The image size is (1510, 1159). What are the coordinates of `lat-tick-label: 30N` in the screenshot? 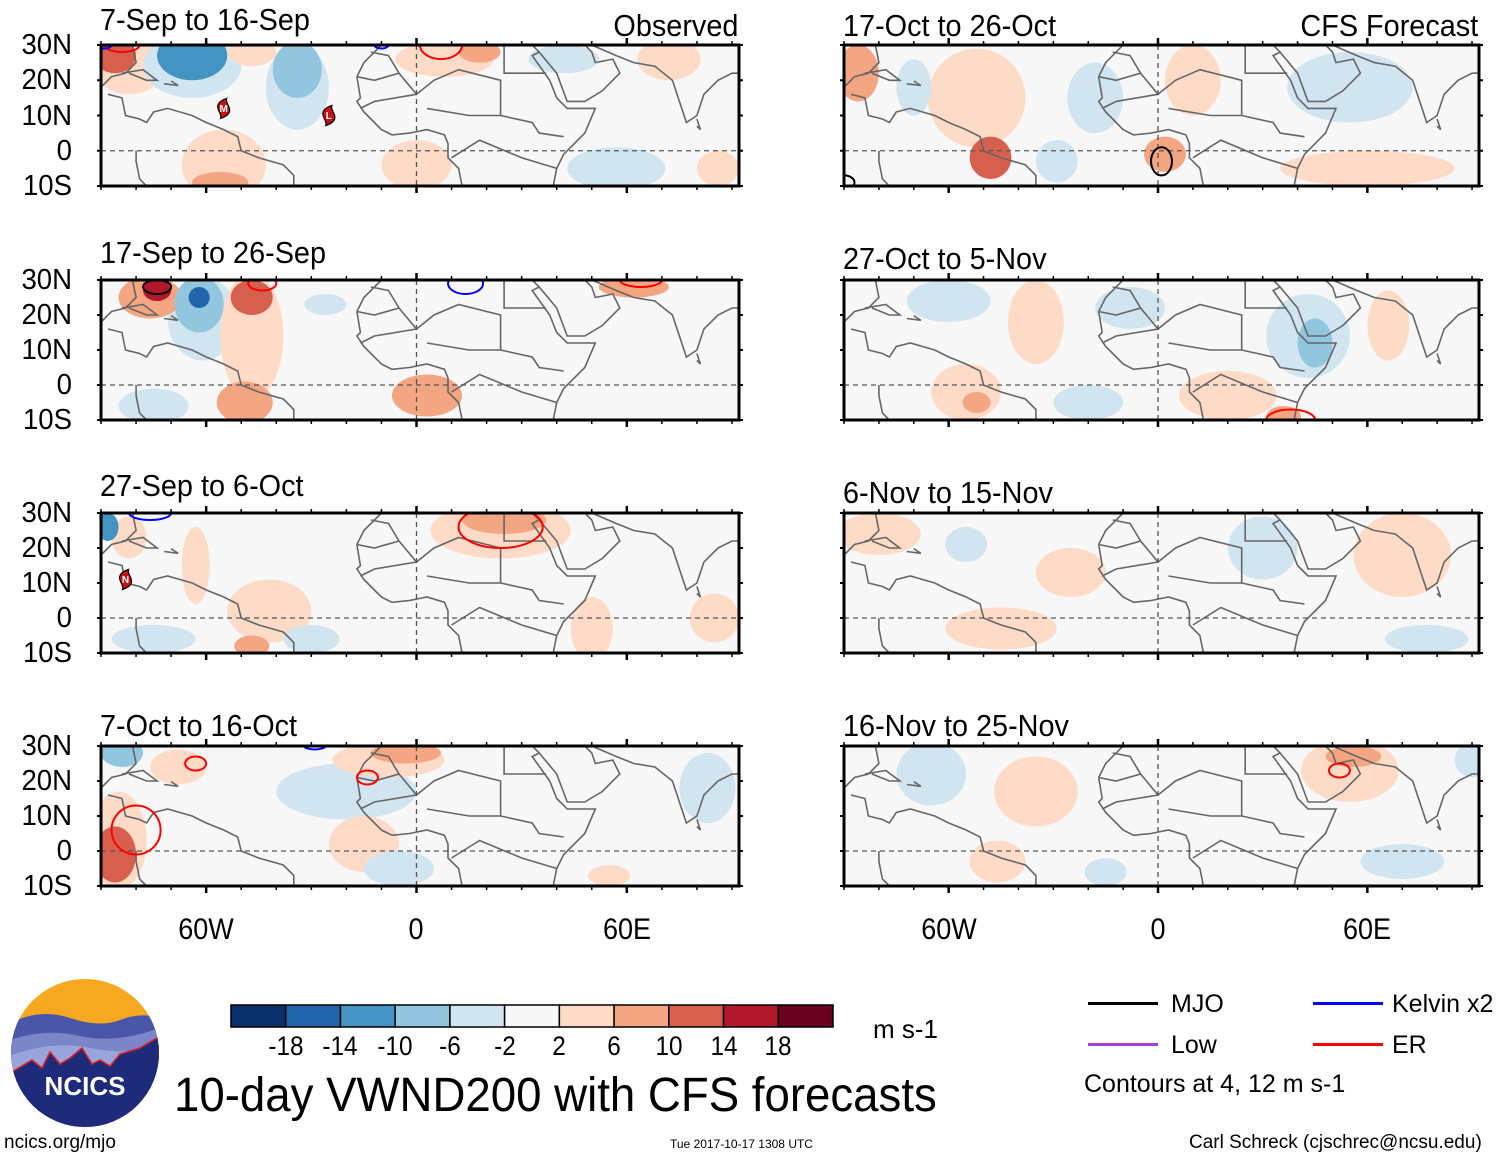 It's located at (46, 746).